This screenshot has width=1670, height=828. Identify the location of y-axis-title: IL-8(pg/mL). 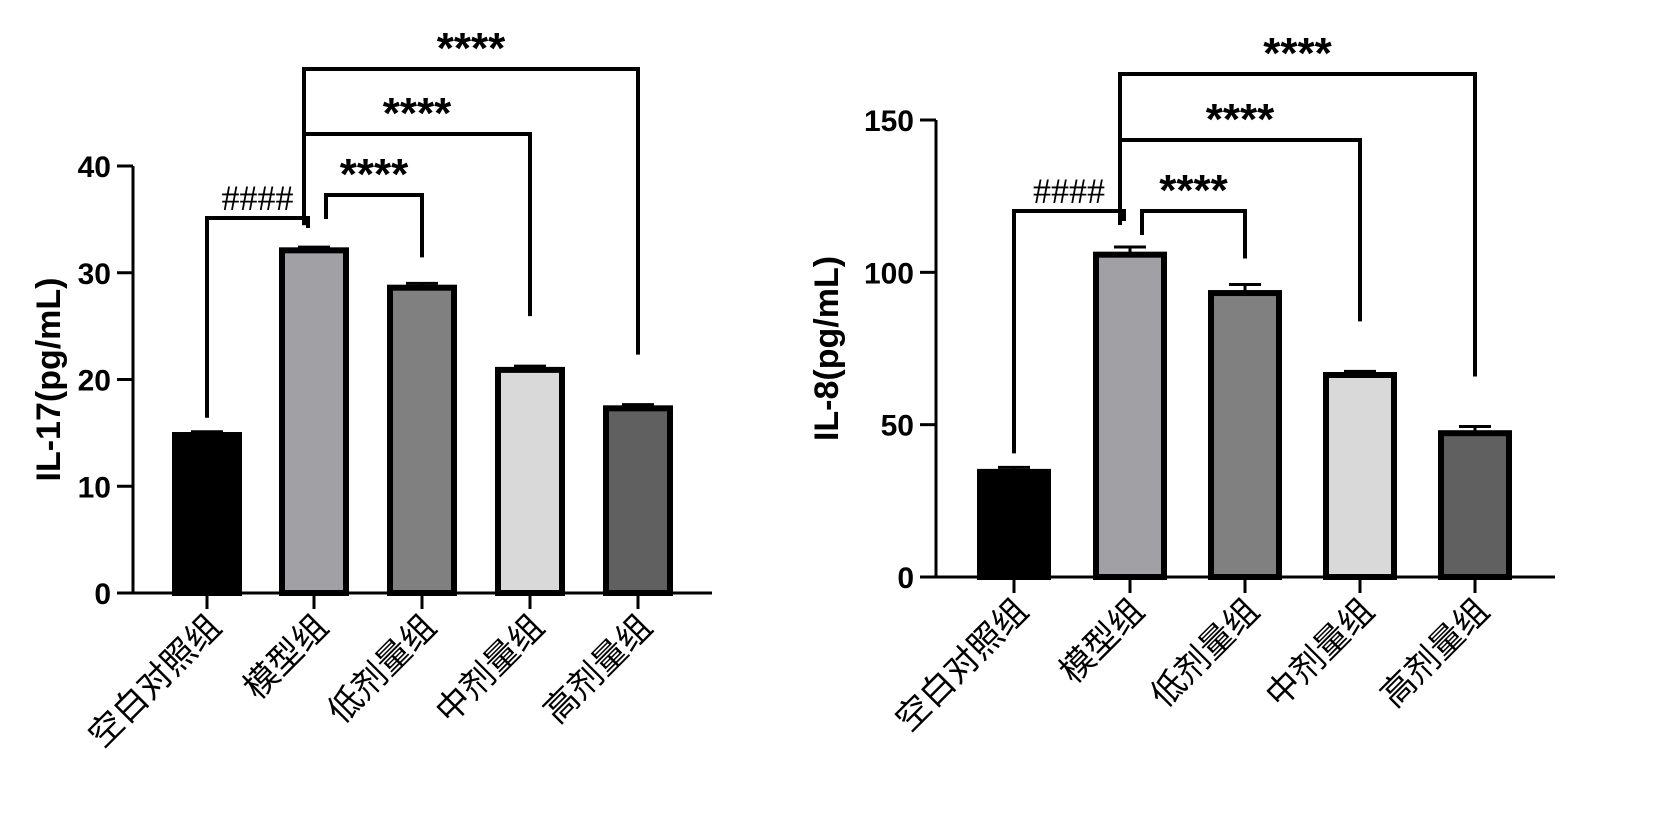
(827, 348).